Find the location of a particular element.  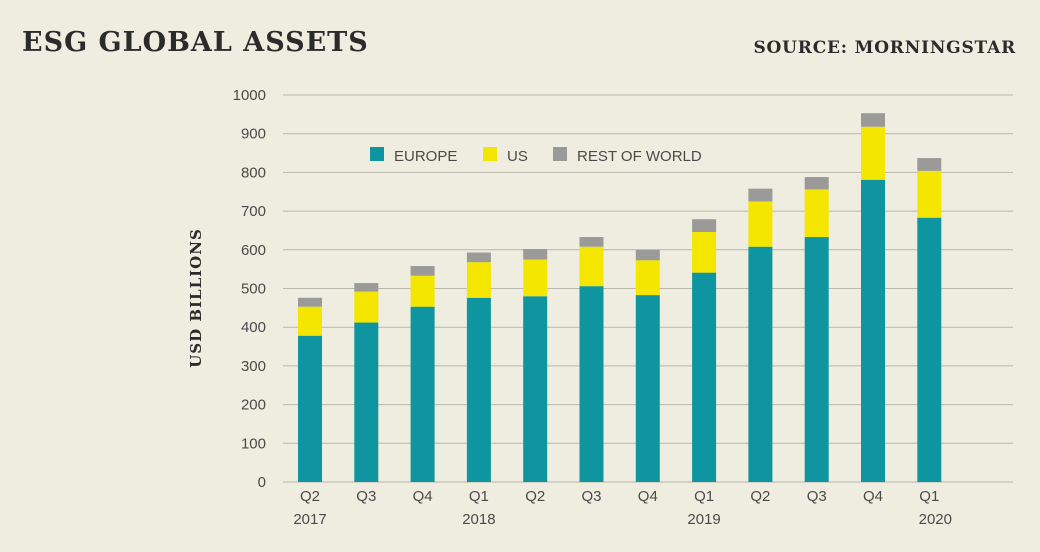

y-tick-label: 900 is located at coordinates (253, 134).